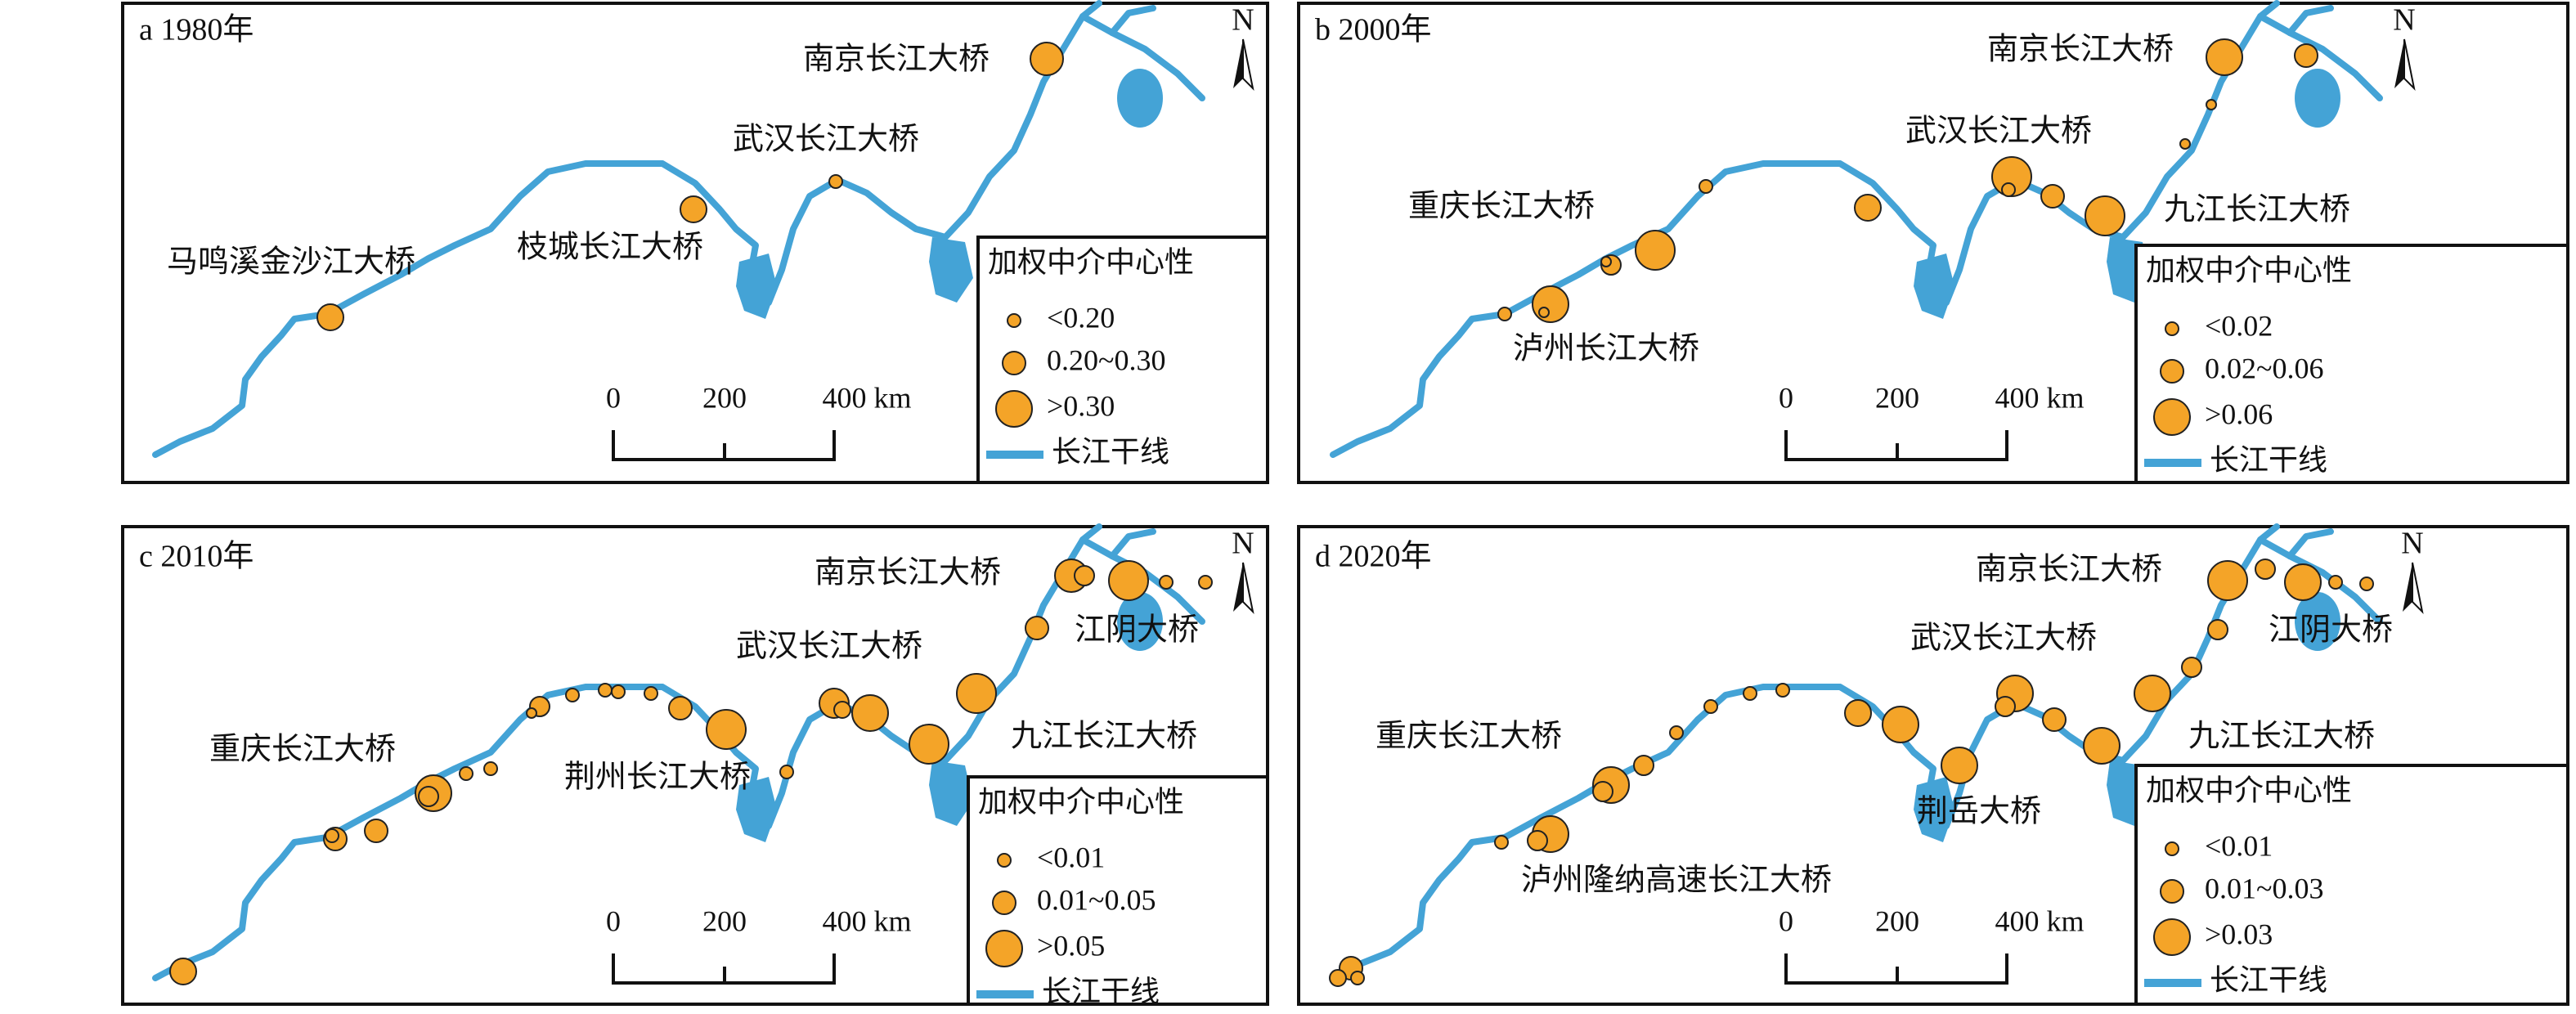 The image size is (2576, 1014). Describe the element at coordinates (2239, 413) in the screenshot. I see `legend-item: >0.06` at that location.